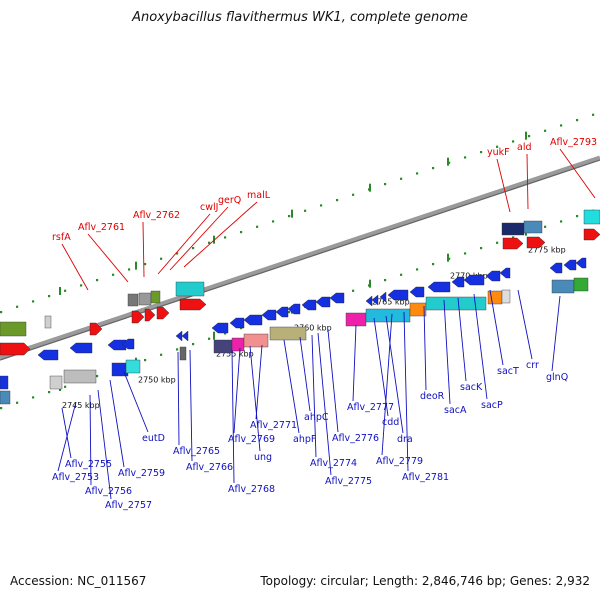 The width and height of the screenshot is (600, 600). What do you see at coordinates (471, 387) in the screenshot?
I see `reverse-gene-label: sacK` at bounding box center [471, 387].